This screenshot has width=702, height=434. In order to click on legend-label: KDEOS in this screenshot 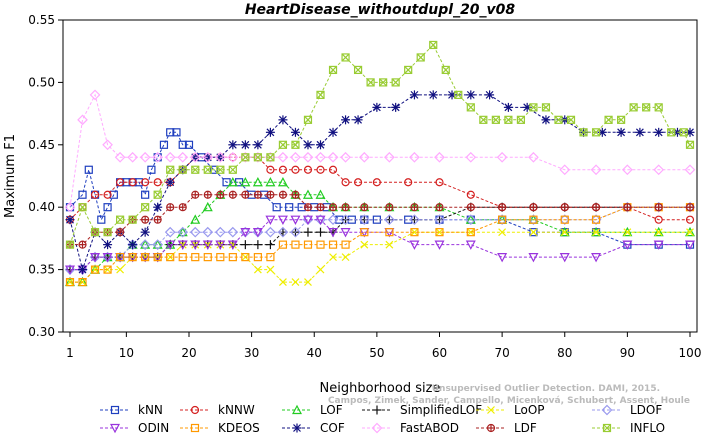, I will do `click(239, 427)`.